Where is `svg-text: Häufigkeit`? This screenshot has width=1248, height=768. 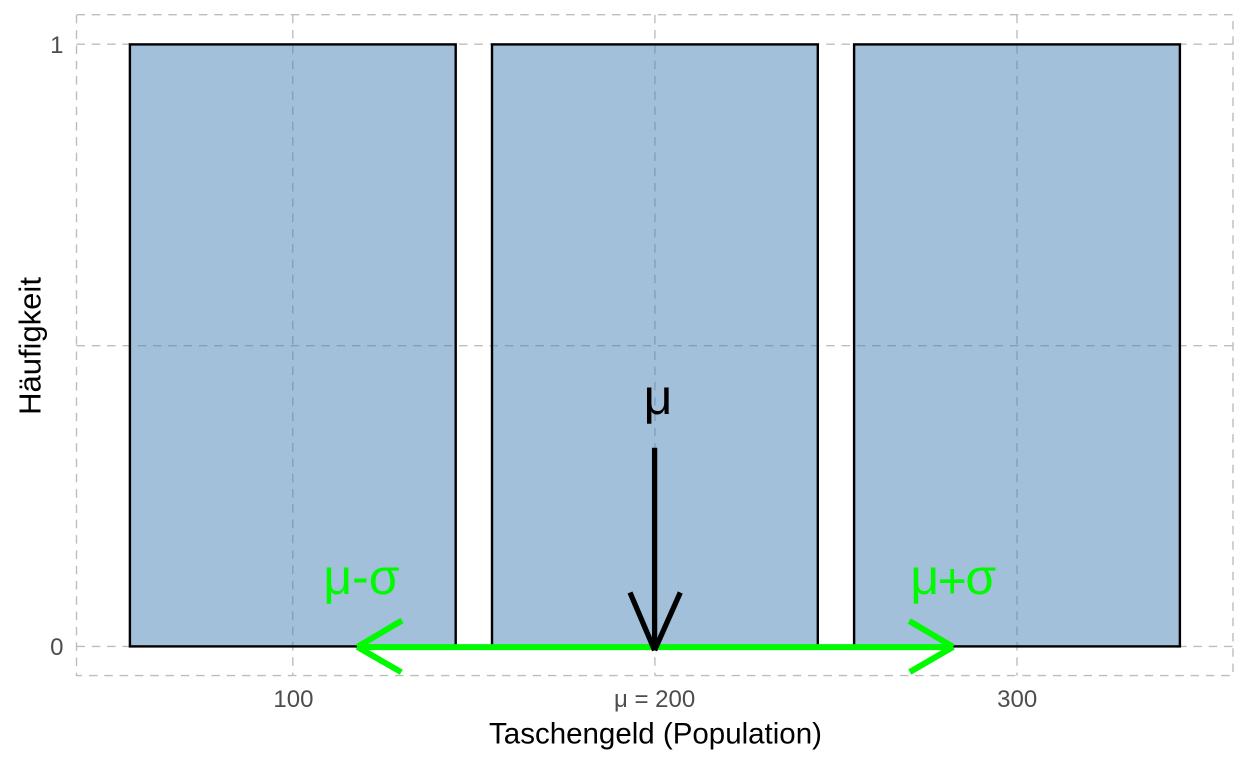
svg-text: Häufigkeit is located at coordinates (30, 346).